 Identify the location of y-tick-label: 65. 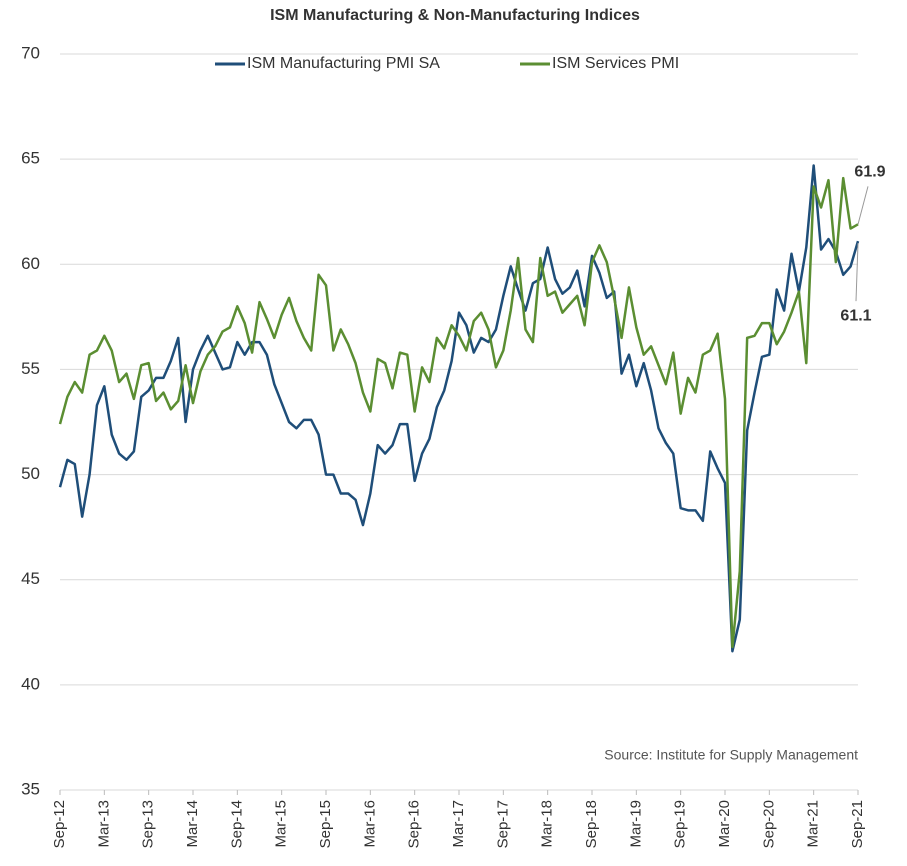
(30, 158).